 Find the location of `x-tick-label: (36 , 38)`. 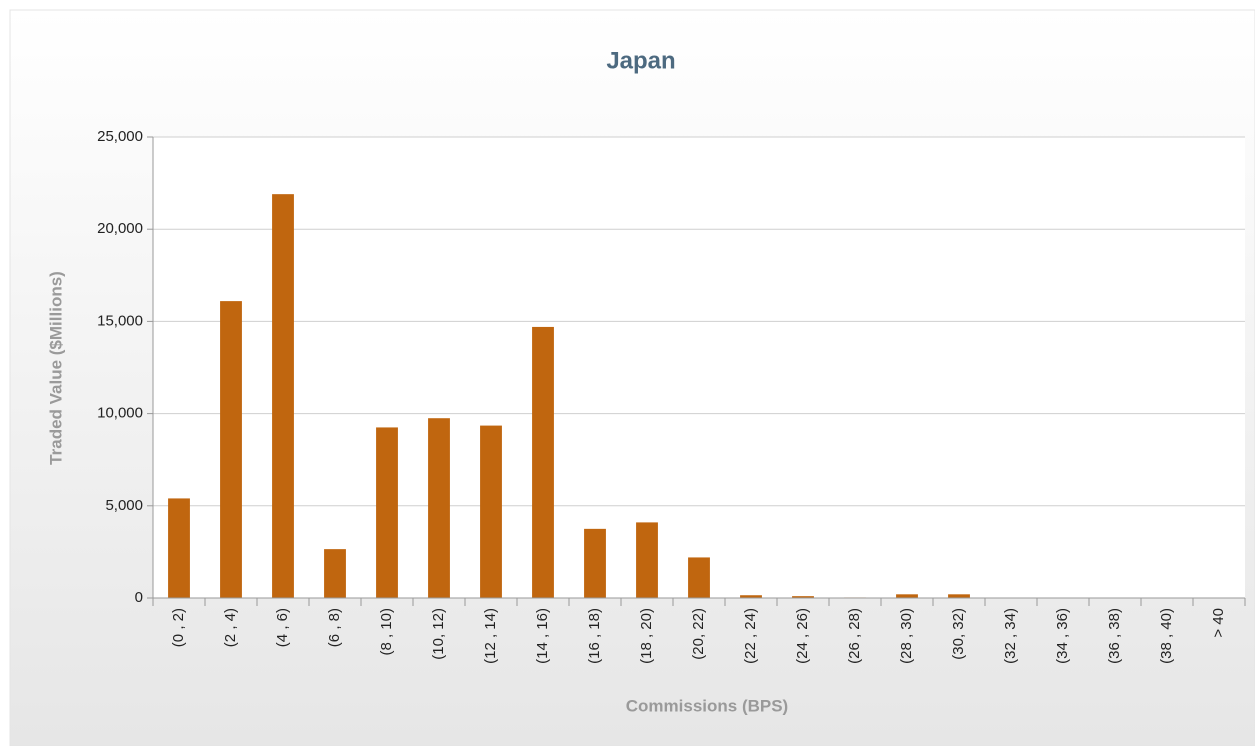

x-tick-label: (36 , 38) is located at coordinates (1114, 636).